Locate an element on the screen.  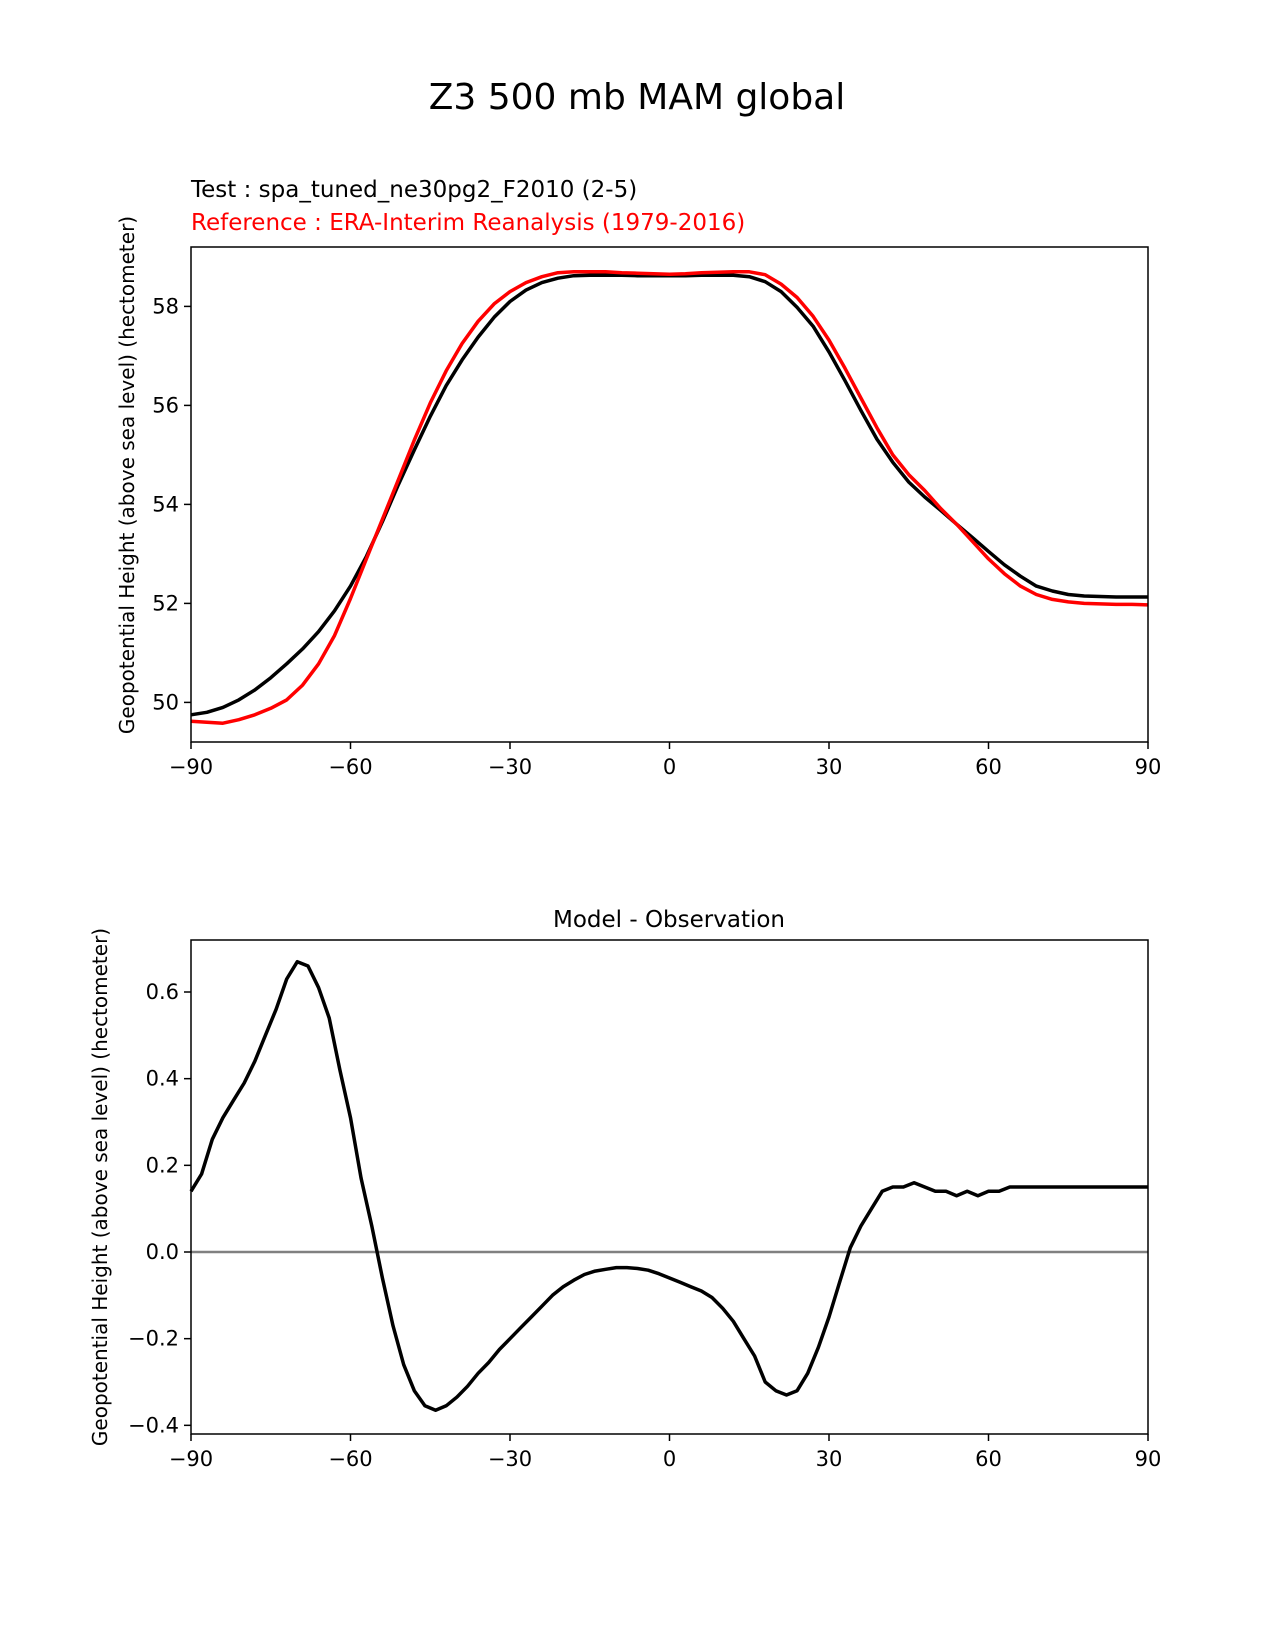
figure-suptitle: Z3 500 mb MAM global is located at coordinates (637, 97).